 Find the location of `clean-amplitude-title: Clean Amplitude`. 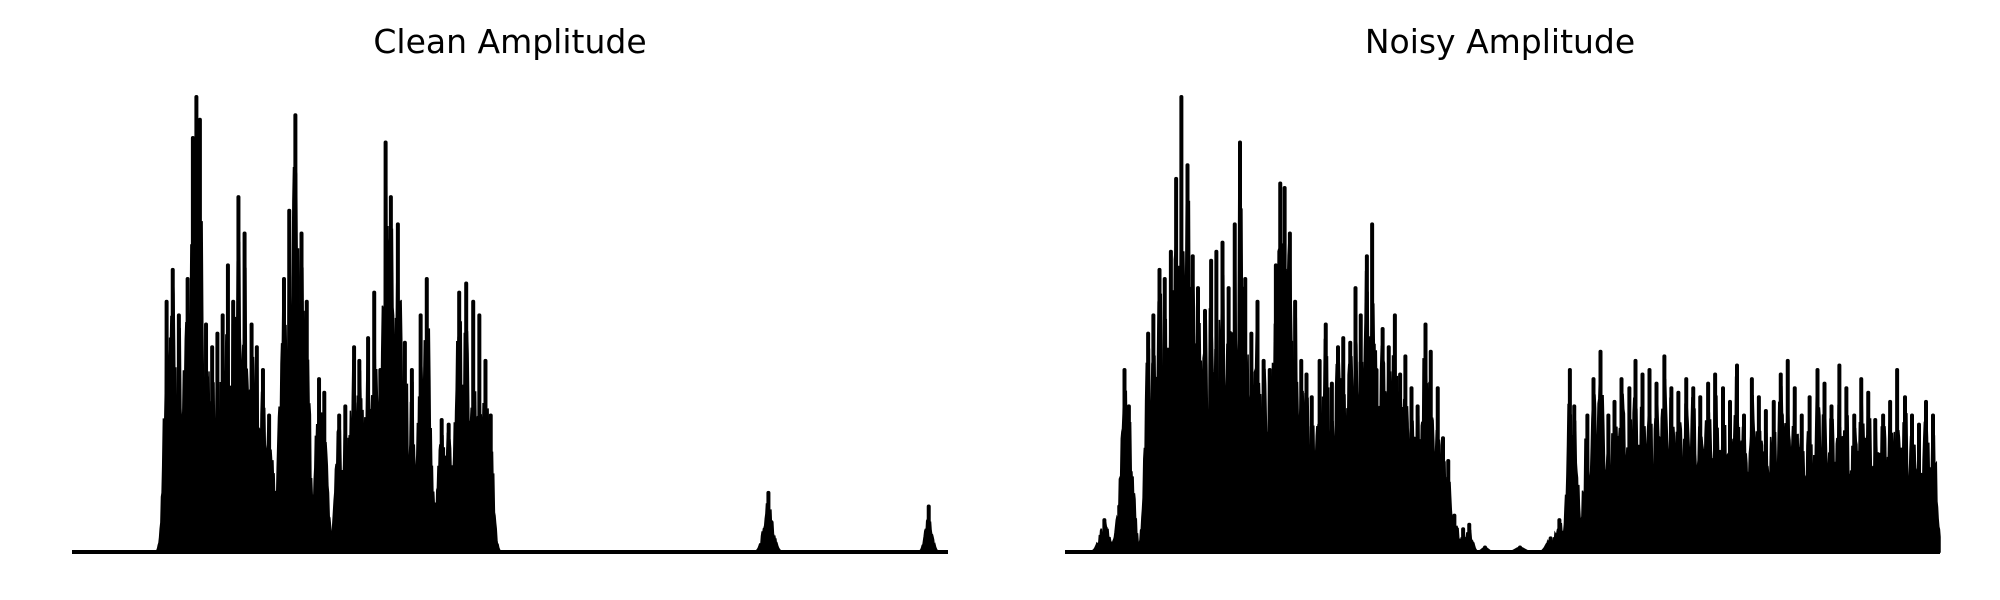

clean-amplitude-title: Clean Amplitude is located at coordinates (510, 41).